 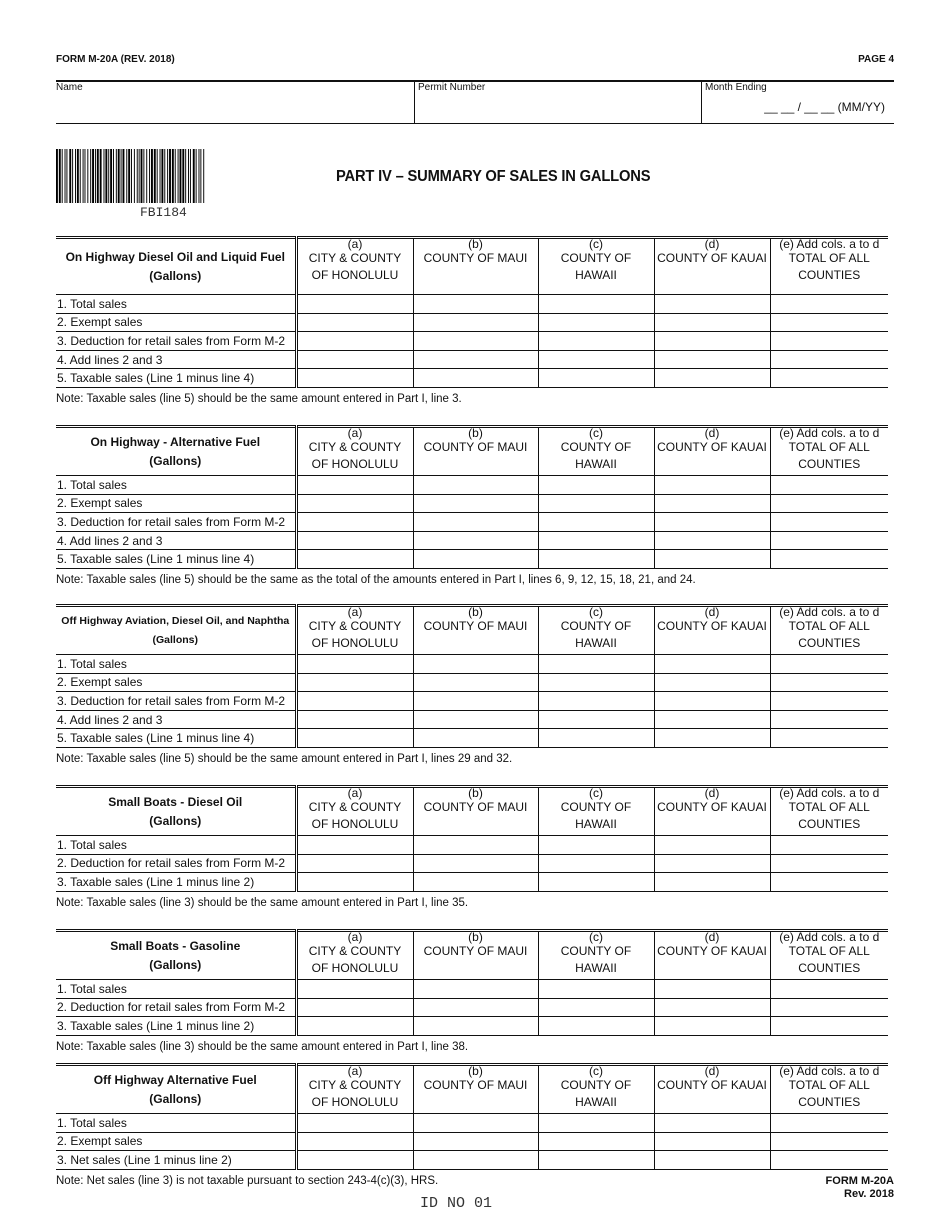 I want to click on permit-number-field: Permit Number, so click(x=558, y=102).